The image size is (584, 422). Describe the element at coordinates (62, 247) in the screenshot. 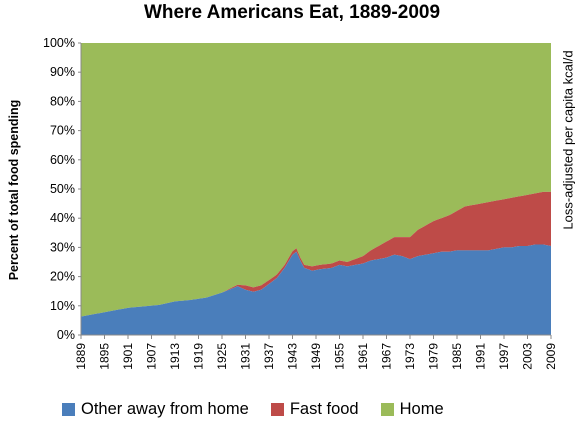

I see `y-tick-label: 30%` at that location.